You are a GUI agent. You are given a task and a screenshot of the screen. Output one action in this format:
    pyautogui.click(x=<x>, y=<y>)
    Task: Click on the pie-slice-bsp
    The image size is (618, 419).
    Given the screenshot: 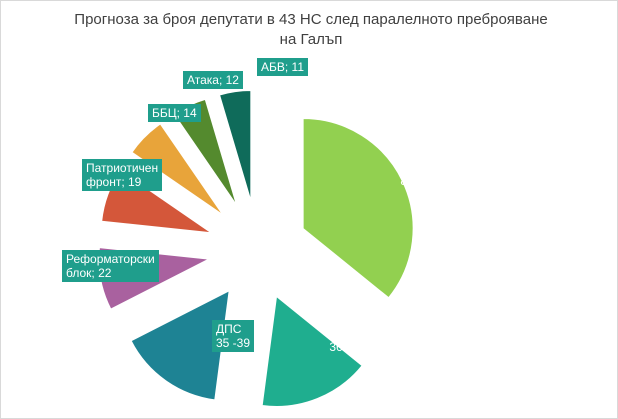 What is the action you would take?
    pyautogui.click(x=312, y=351)
    